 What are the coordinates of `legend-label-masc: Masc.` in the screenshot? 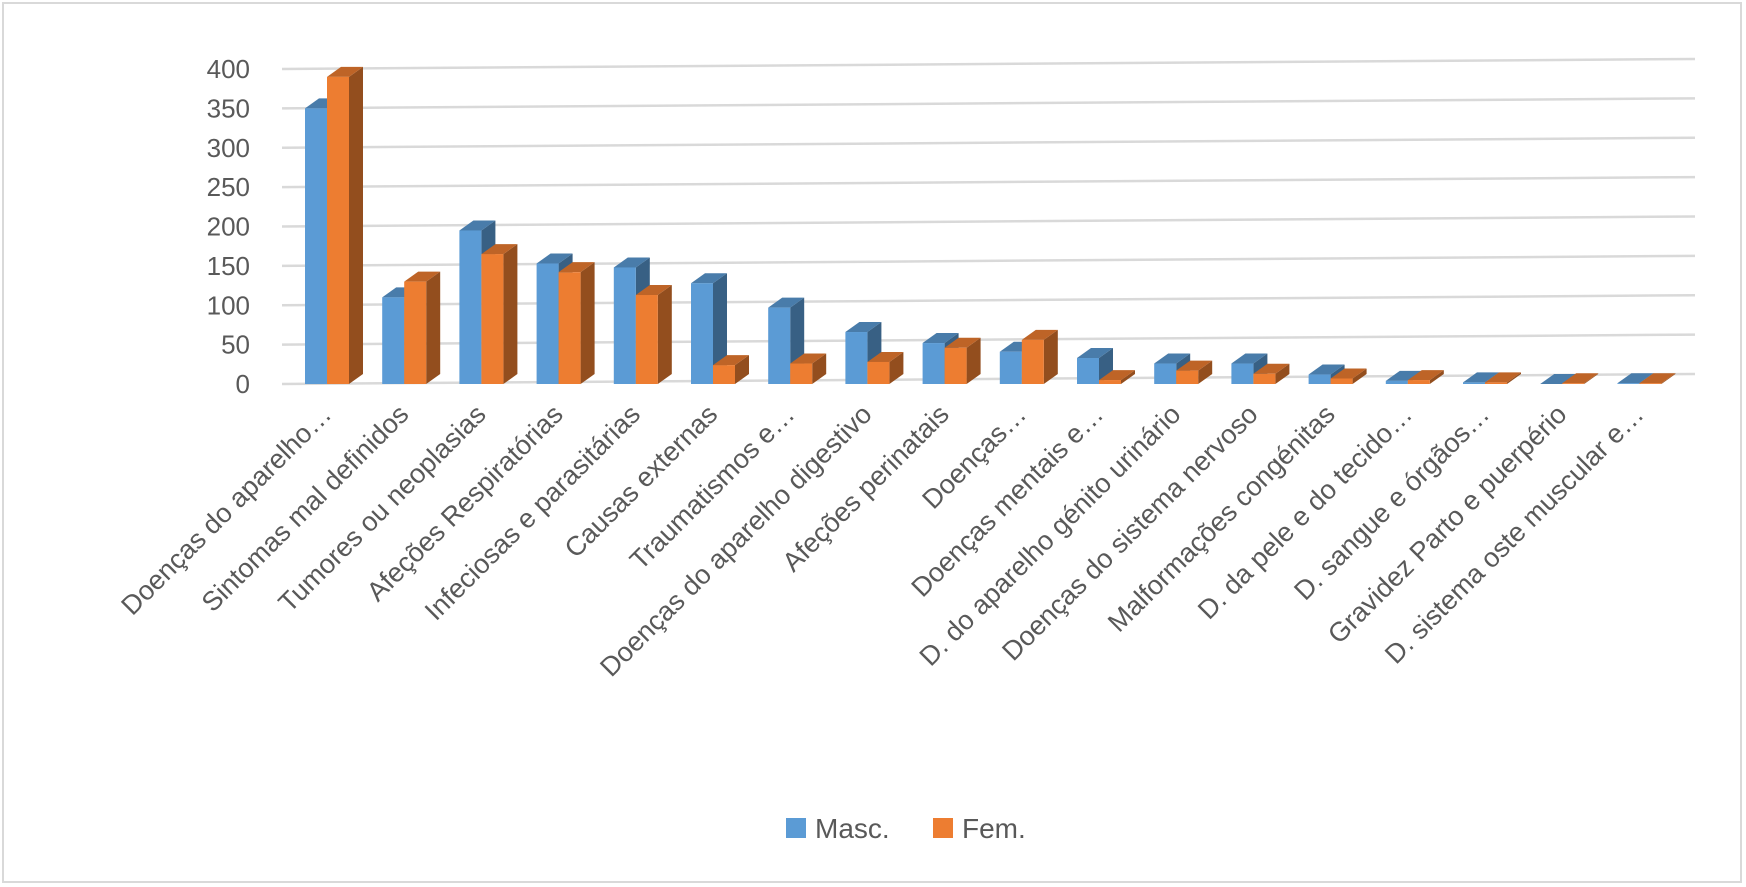 It's located at (852, 828).